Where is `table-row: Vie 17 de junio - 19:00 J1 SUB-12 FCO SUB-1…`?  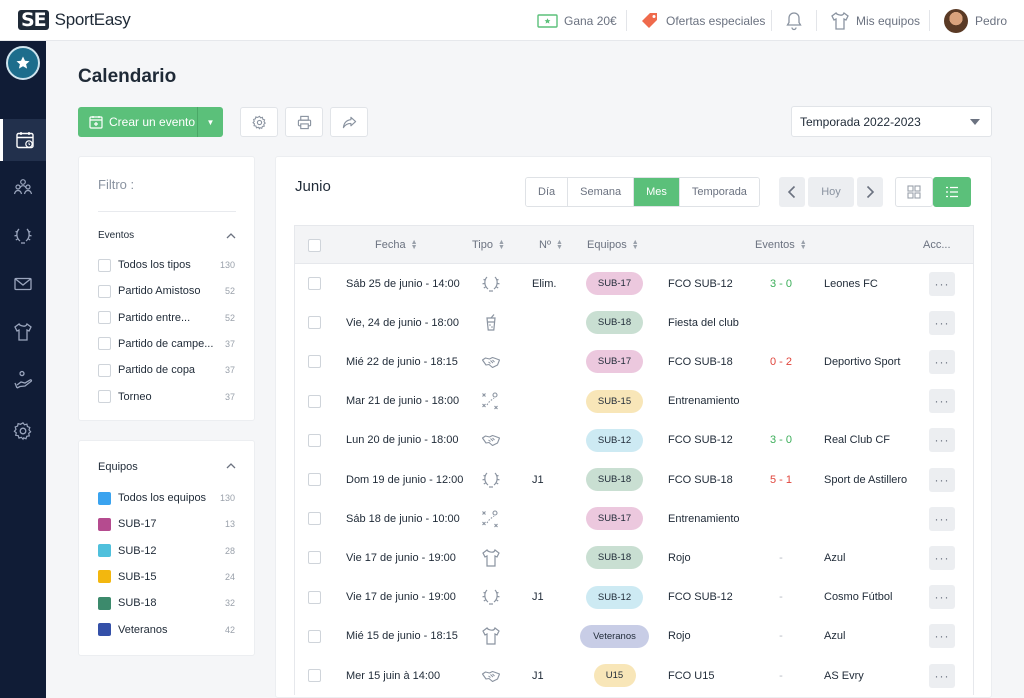
table-row: Vie 17 de junio - 19:00 J1 SUB-12 FCO SUB-1… is located at coordinates (634, 597).